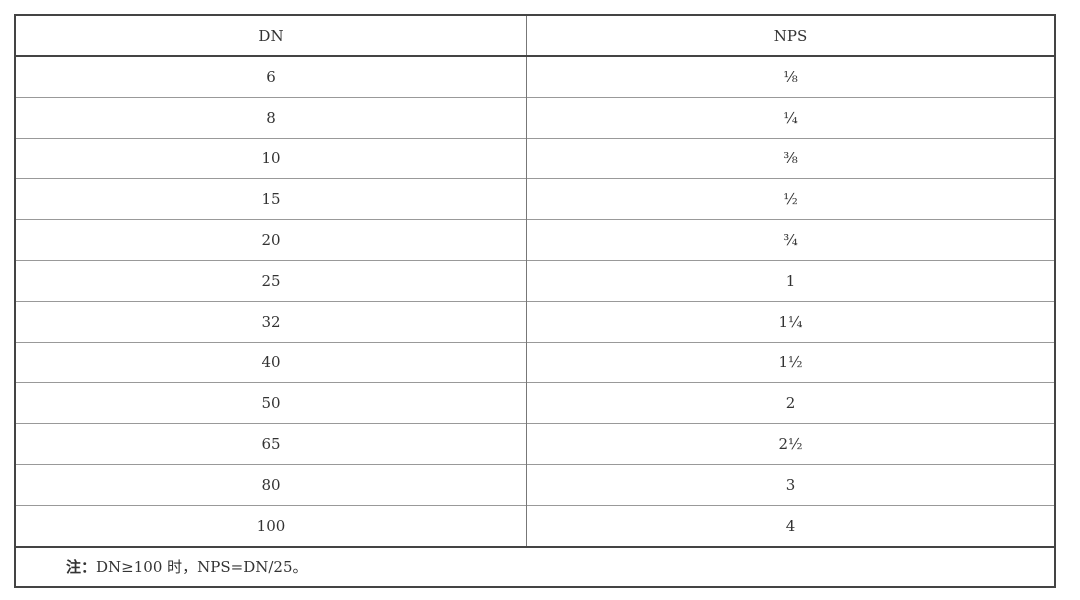  What do you see at coordinates (271, 362) in the screenshot?
I see `dn-cell: 40` at bounding box center [271, 362].